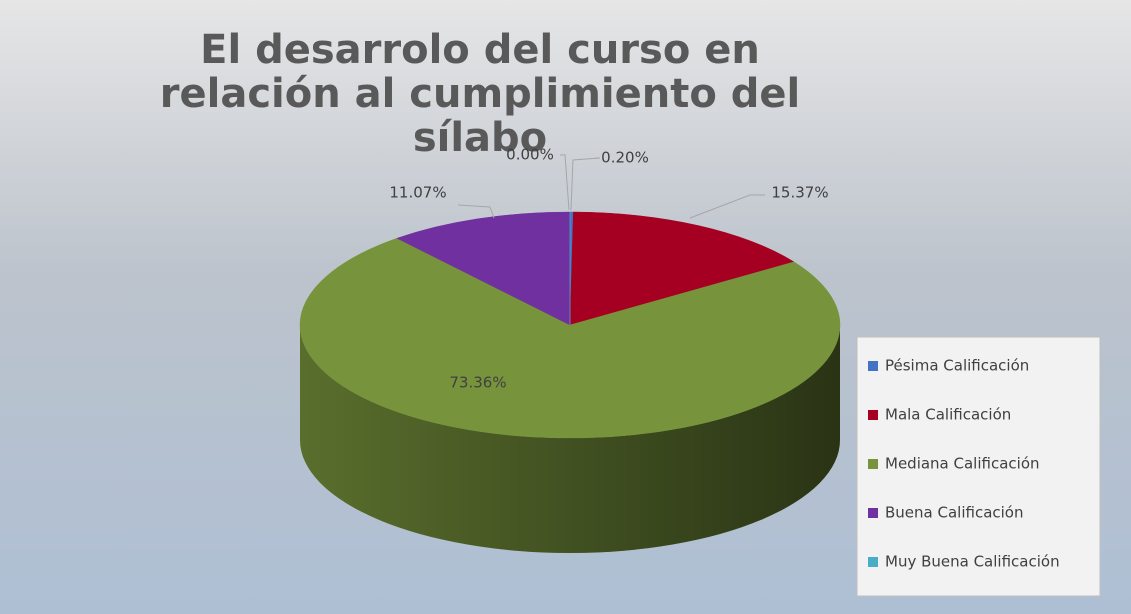 The image size is (1131, 614). What do you see at coordinates (530, 155) in the screenshot?
I see `data-label: 0.00%` at bounding box center [530, 155].